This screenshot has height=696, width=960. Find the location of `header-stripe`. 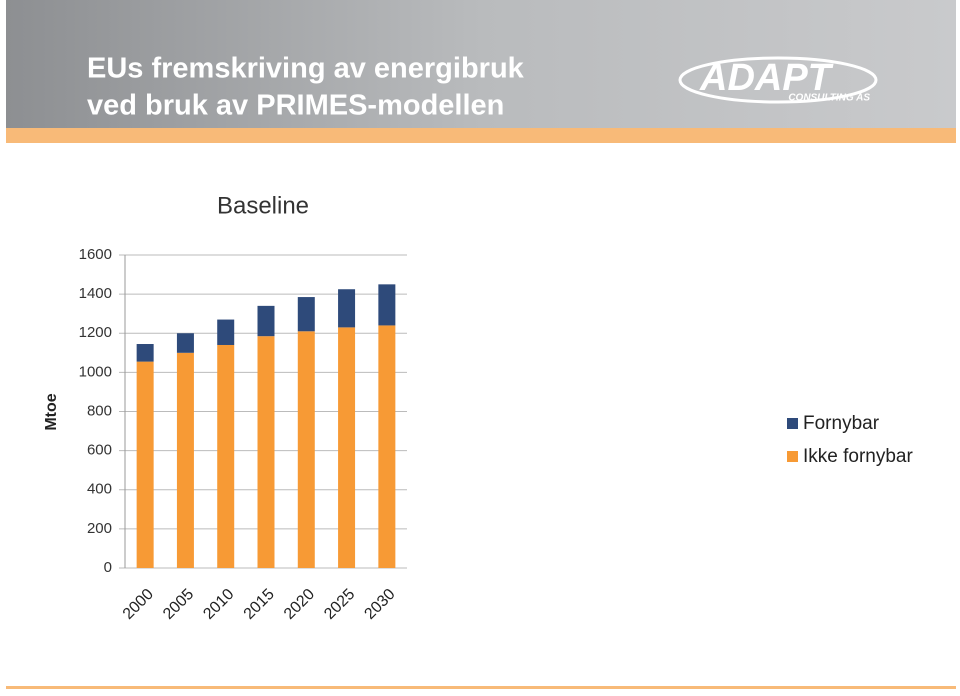

header-stripe is located at coordinates (481, 135).